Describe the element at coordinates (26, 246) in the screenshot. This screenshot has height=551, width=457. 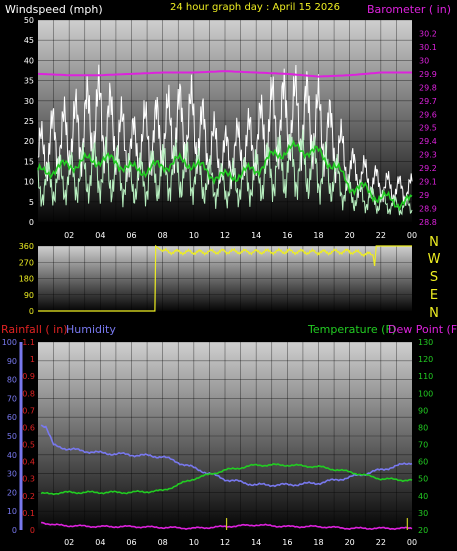
I see `direction-tick-label: 360` at that location.